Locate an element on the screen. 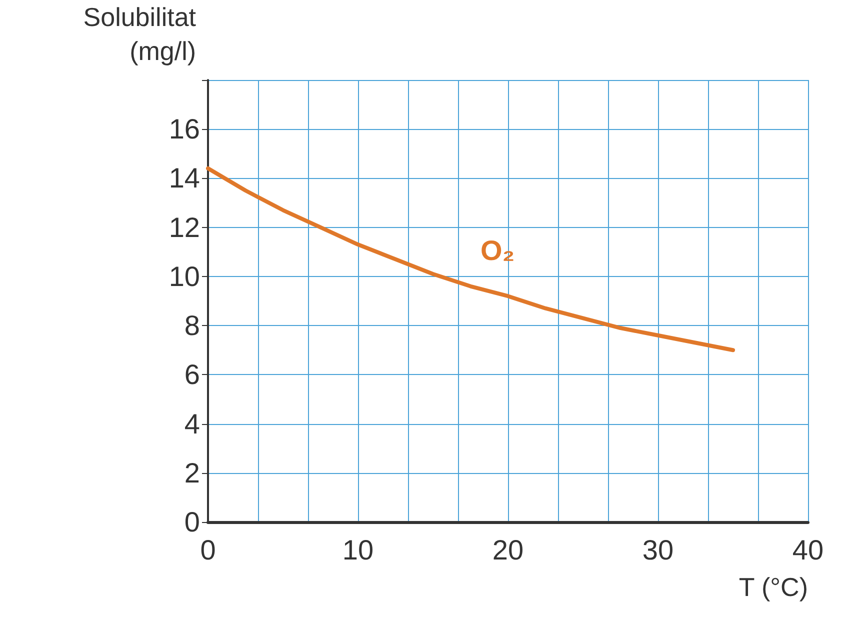  y-tick-label: 14 is located at coordinates (184, 178).